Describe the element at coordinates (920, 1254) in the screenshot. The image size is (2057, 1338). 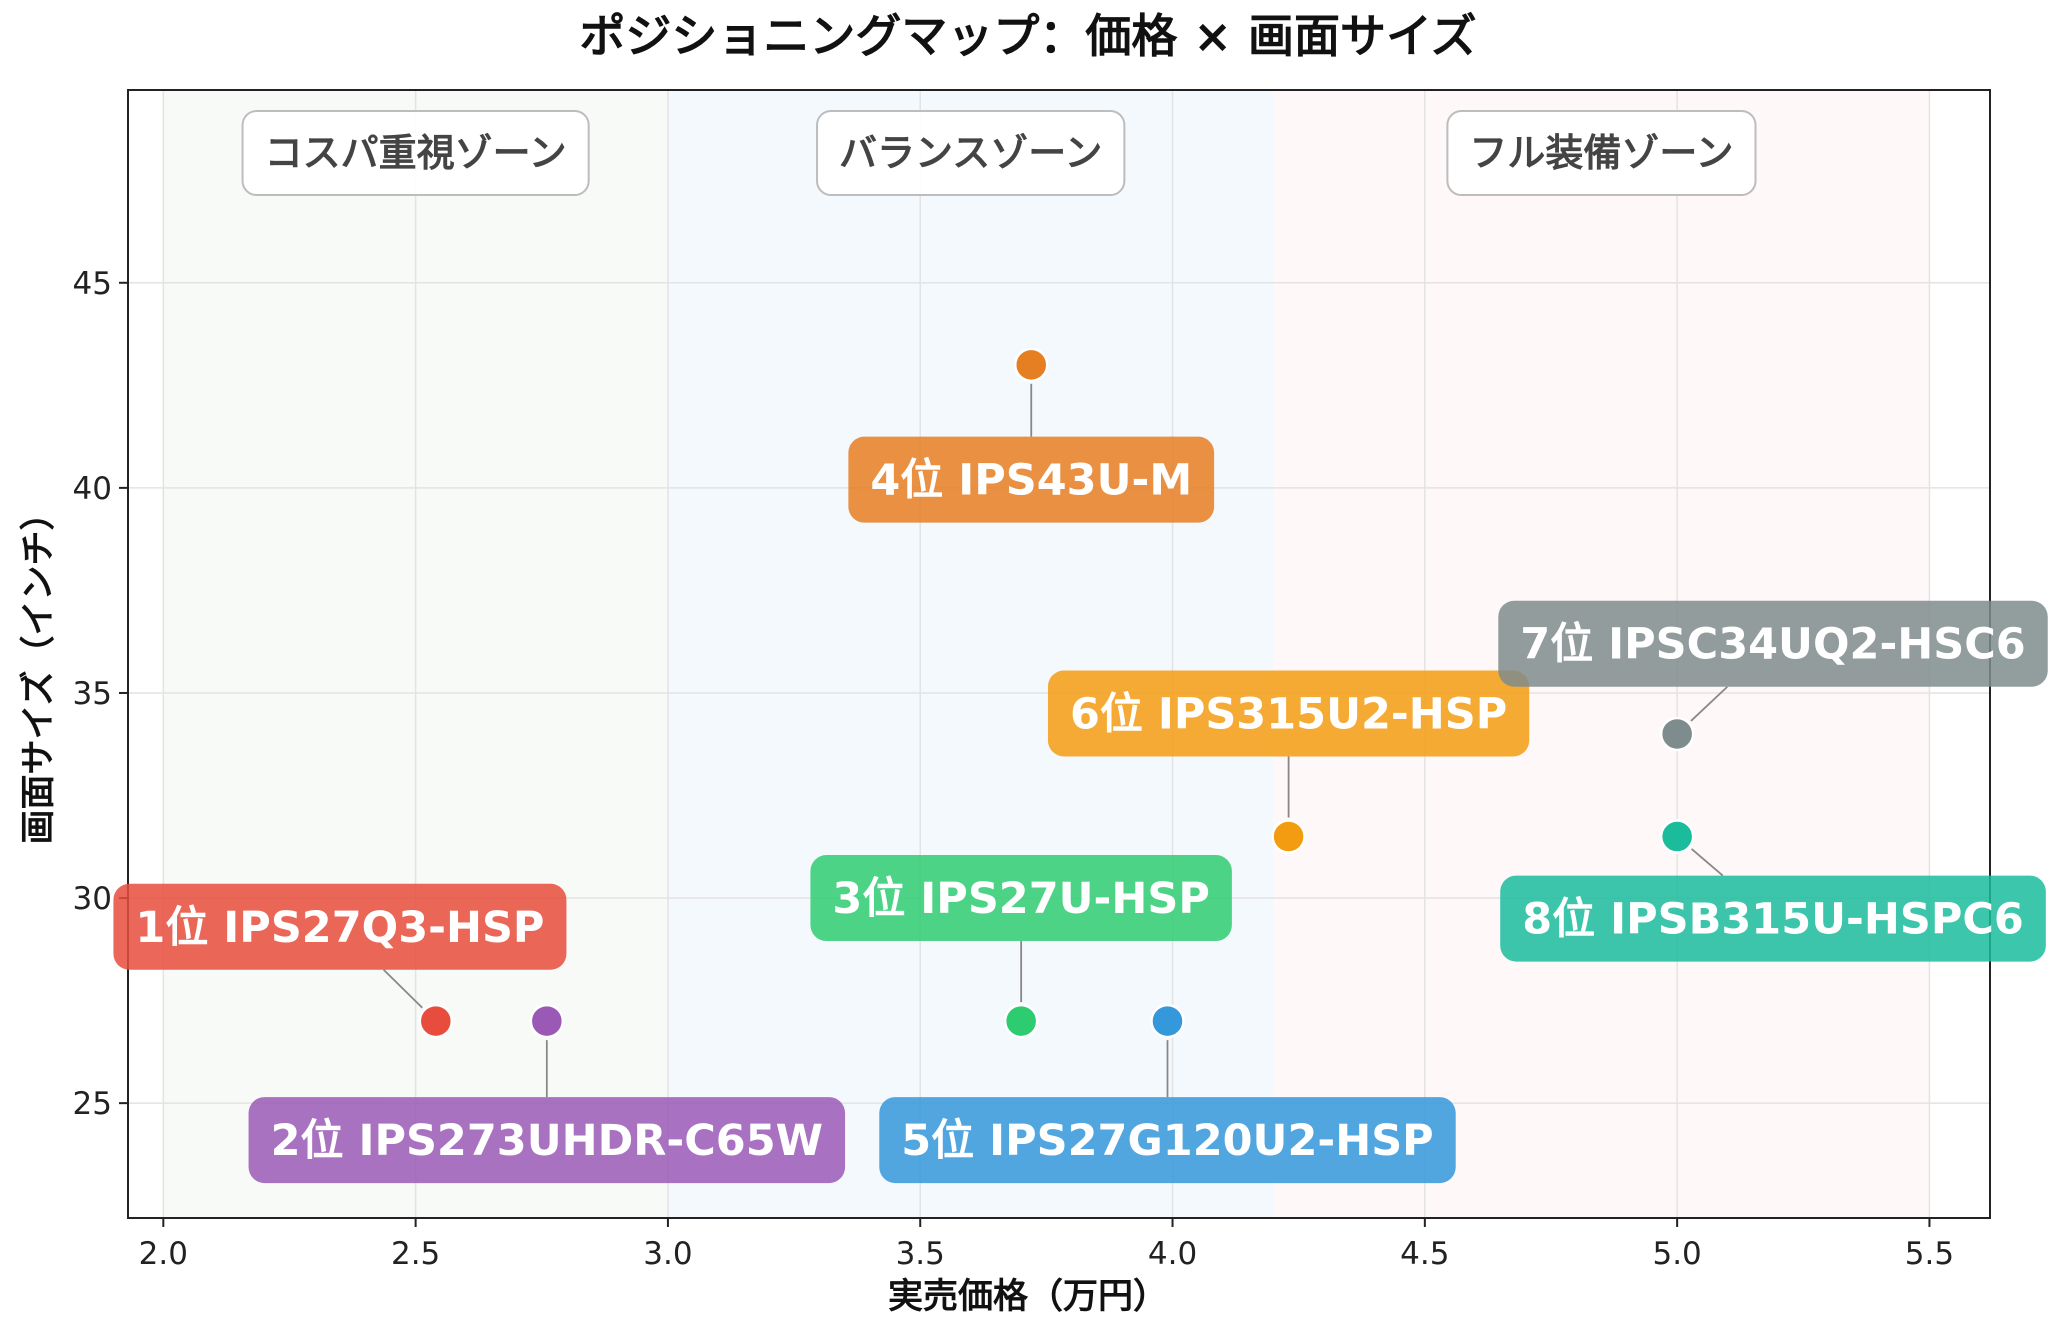
I see `x-tick-label-3-5: 3.5` at that location.